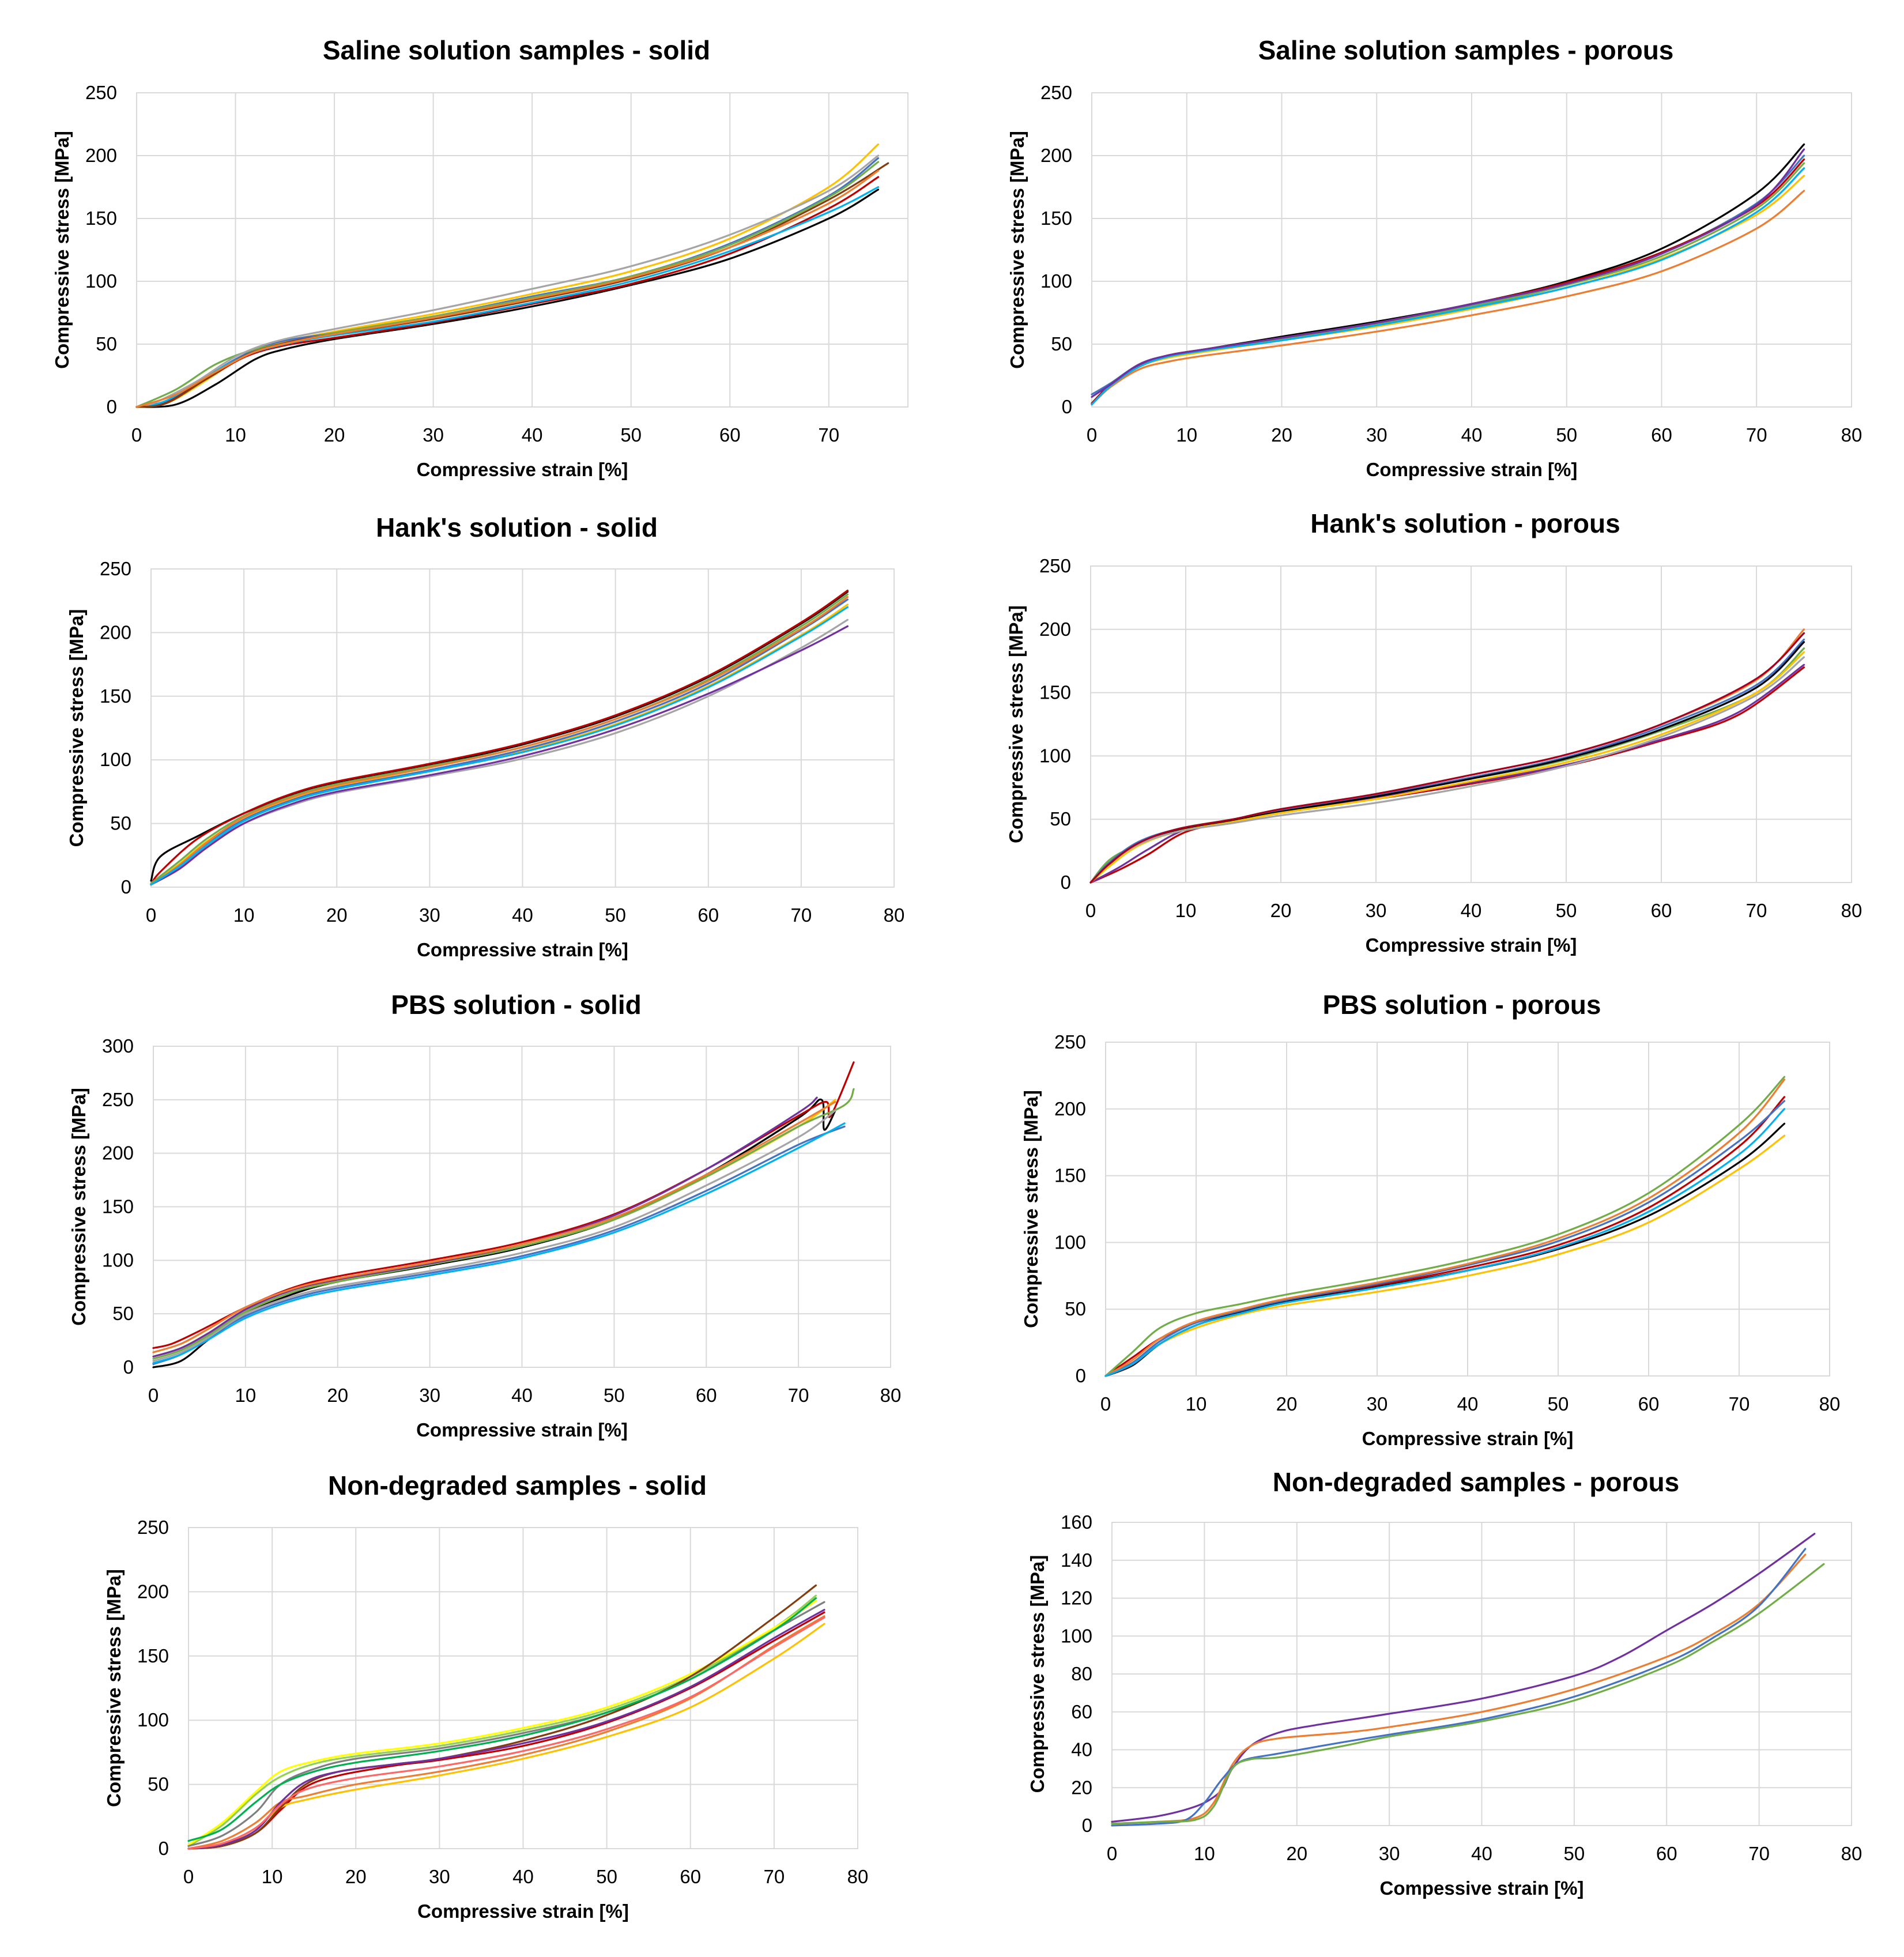  What do you see at coordinates (516, 1005) in the screenshot?
I see `chart-title: PBS solution - solid` at bounding box center [516, 1005].